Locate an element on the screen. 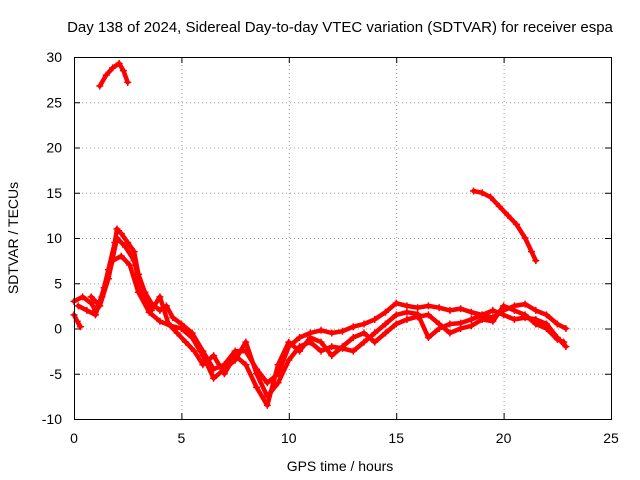 The height and width of the screenshot is (480, 640). x-tick-label: 5 is located at coordinates (182, 438).